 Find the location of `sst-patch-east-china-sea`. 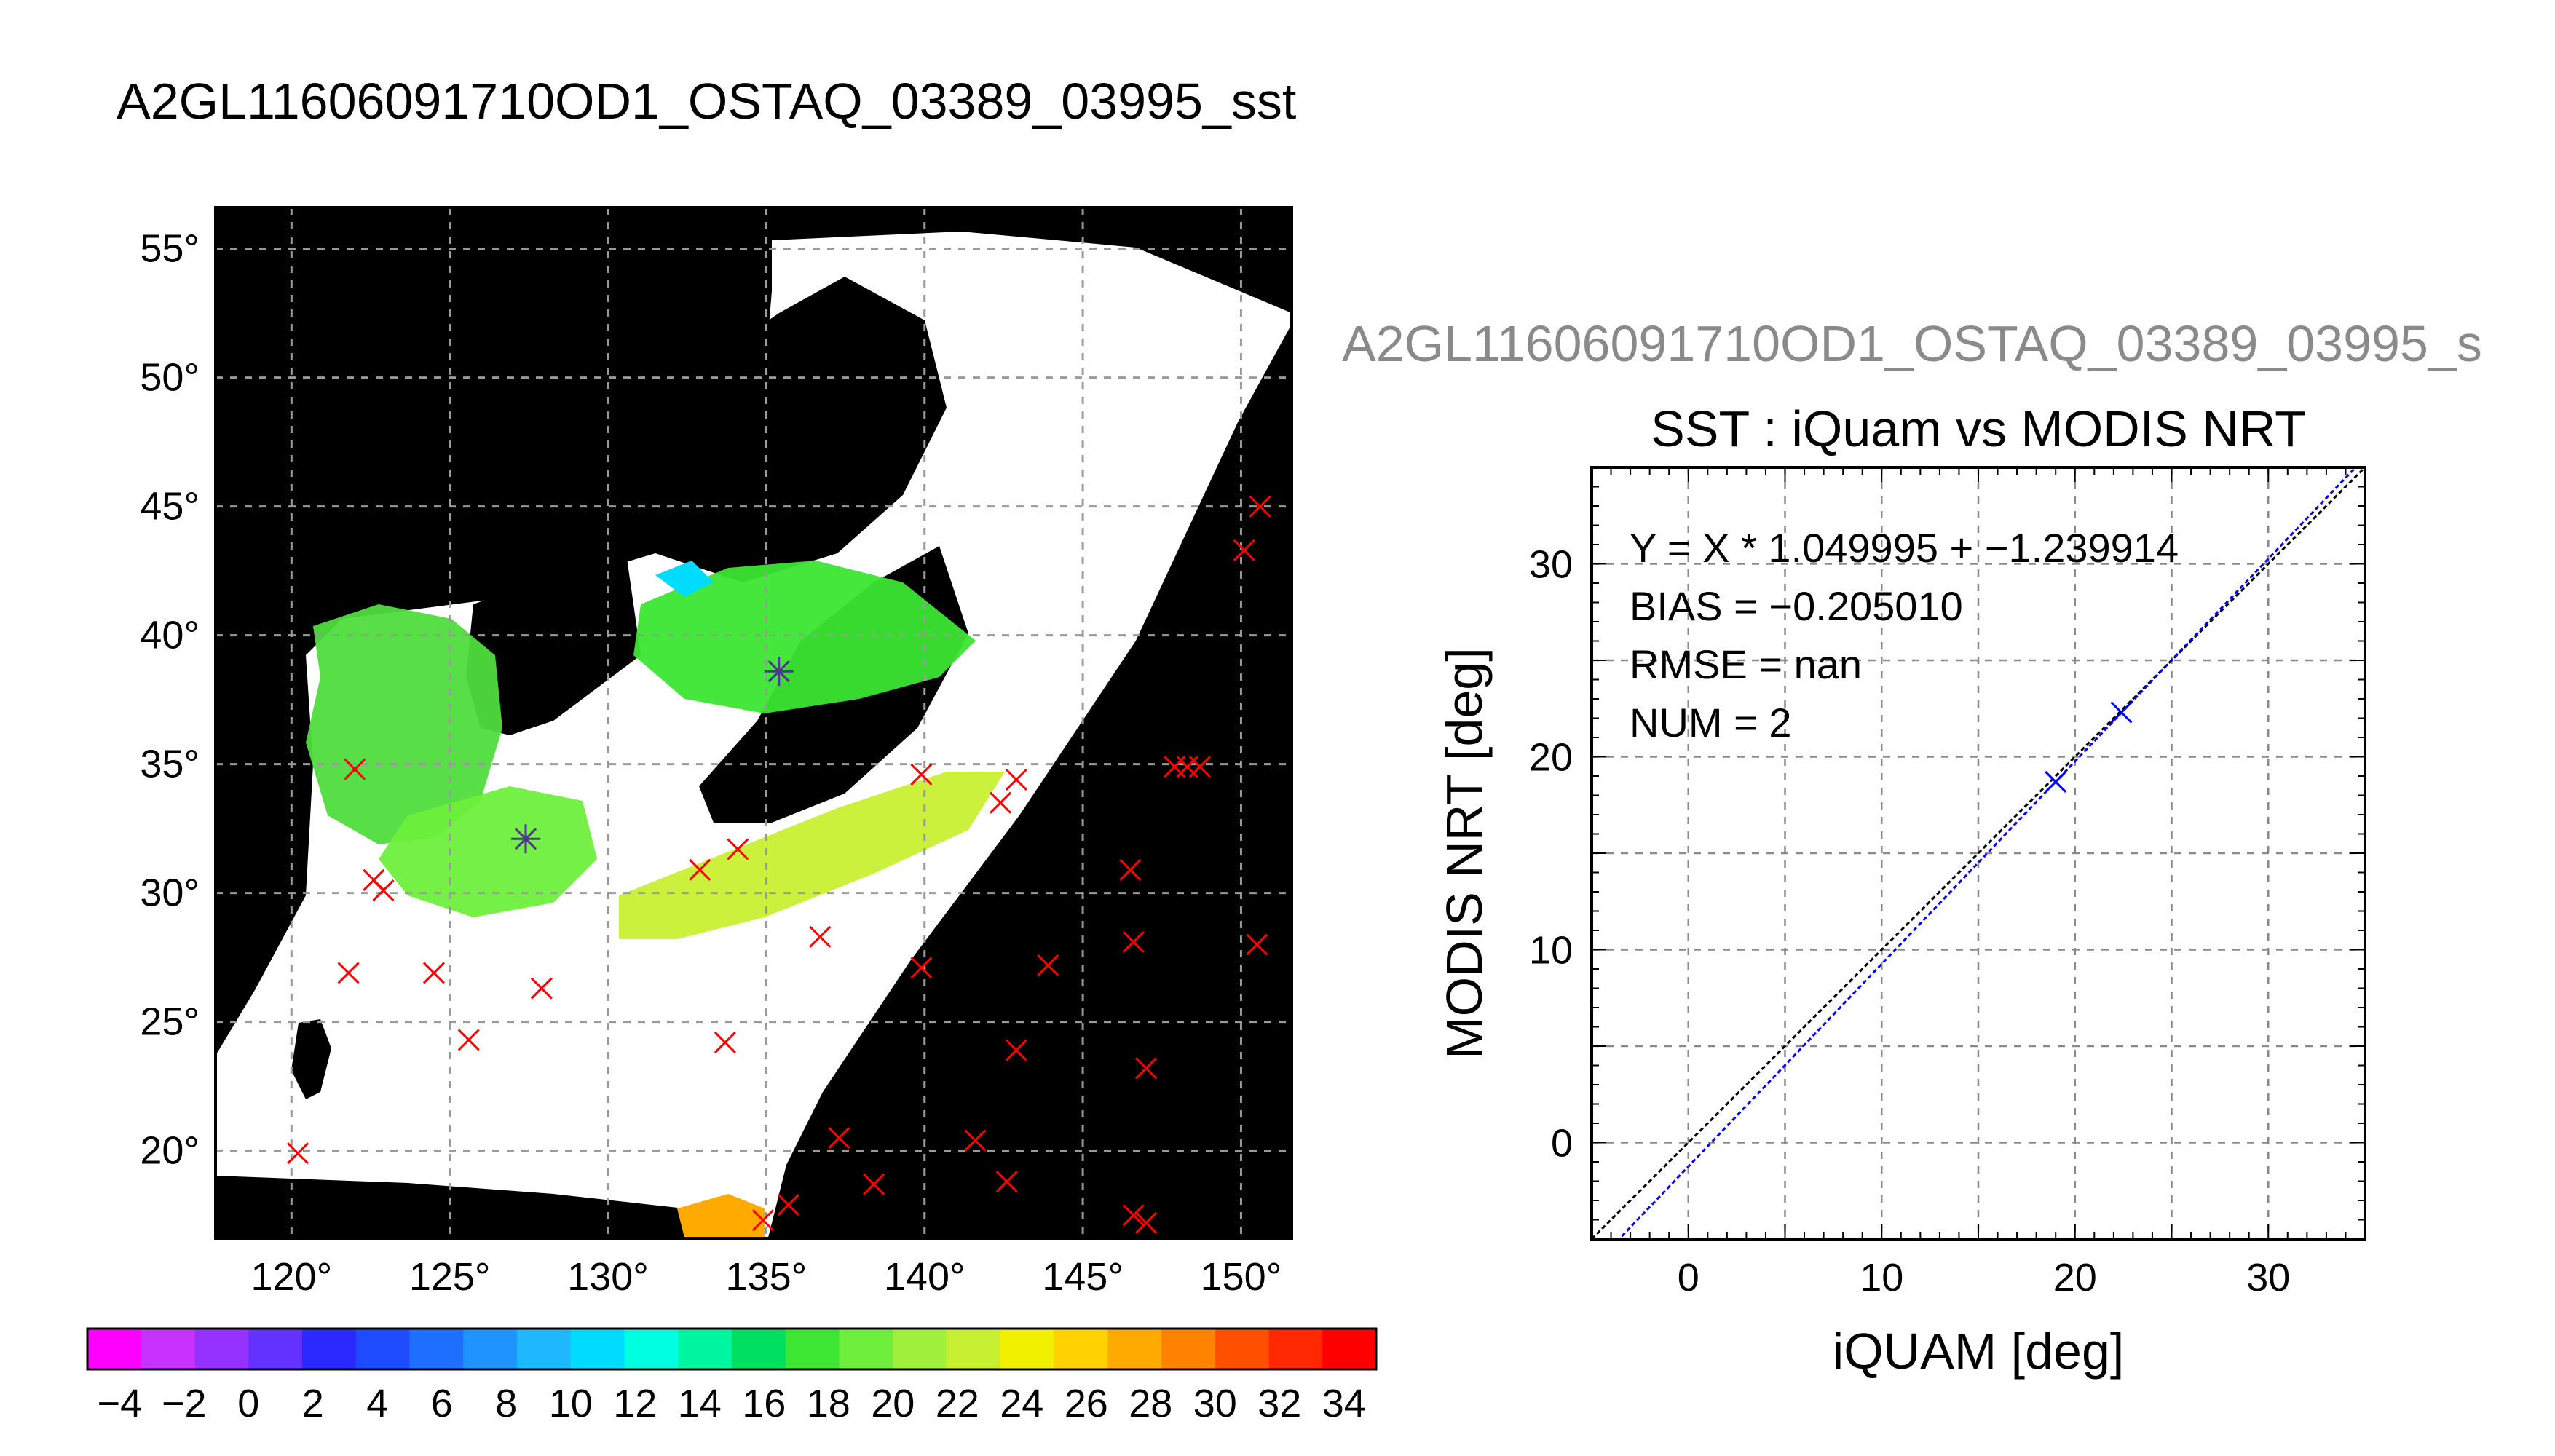

sst-patch-east-china-sea is located at coordinates (488, 851).